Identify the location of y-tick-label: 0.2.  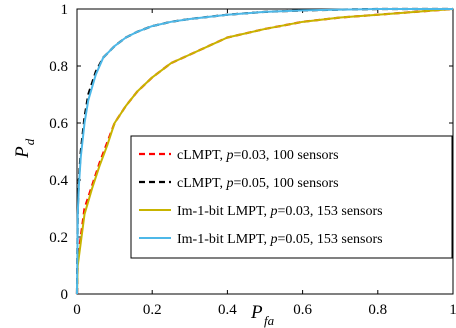
(58, 238).